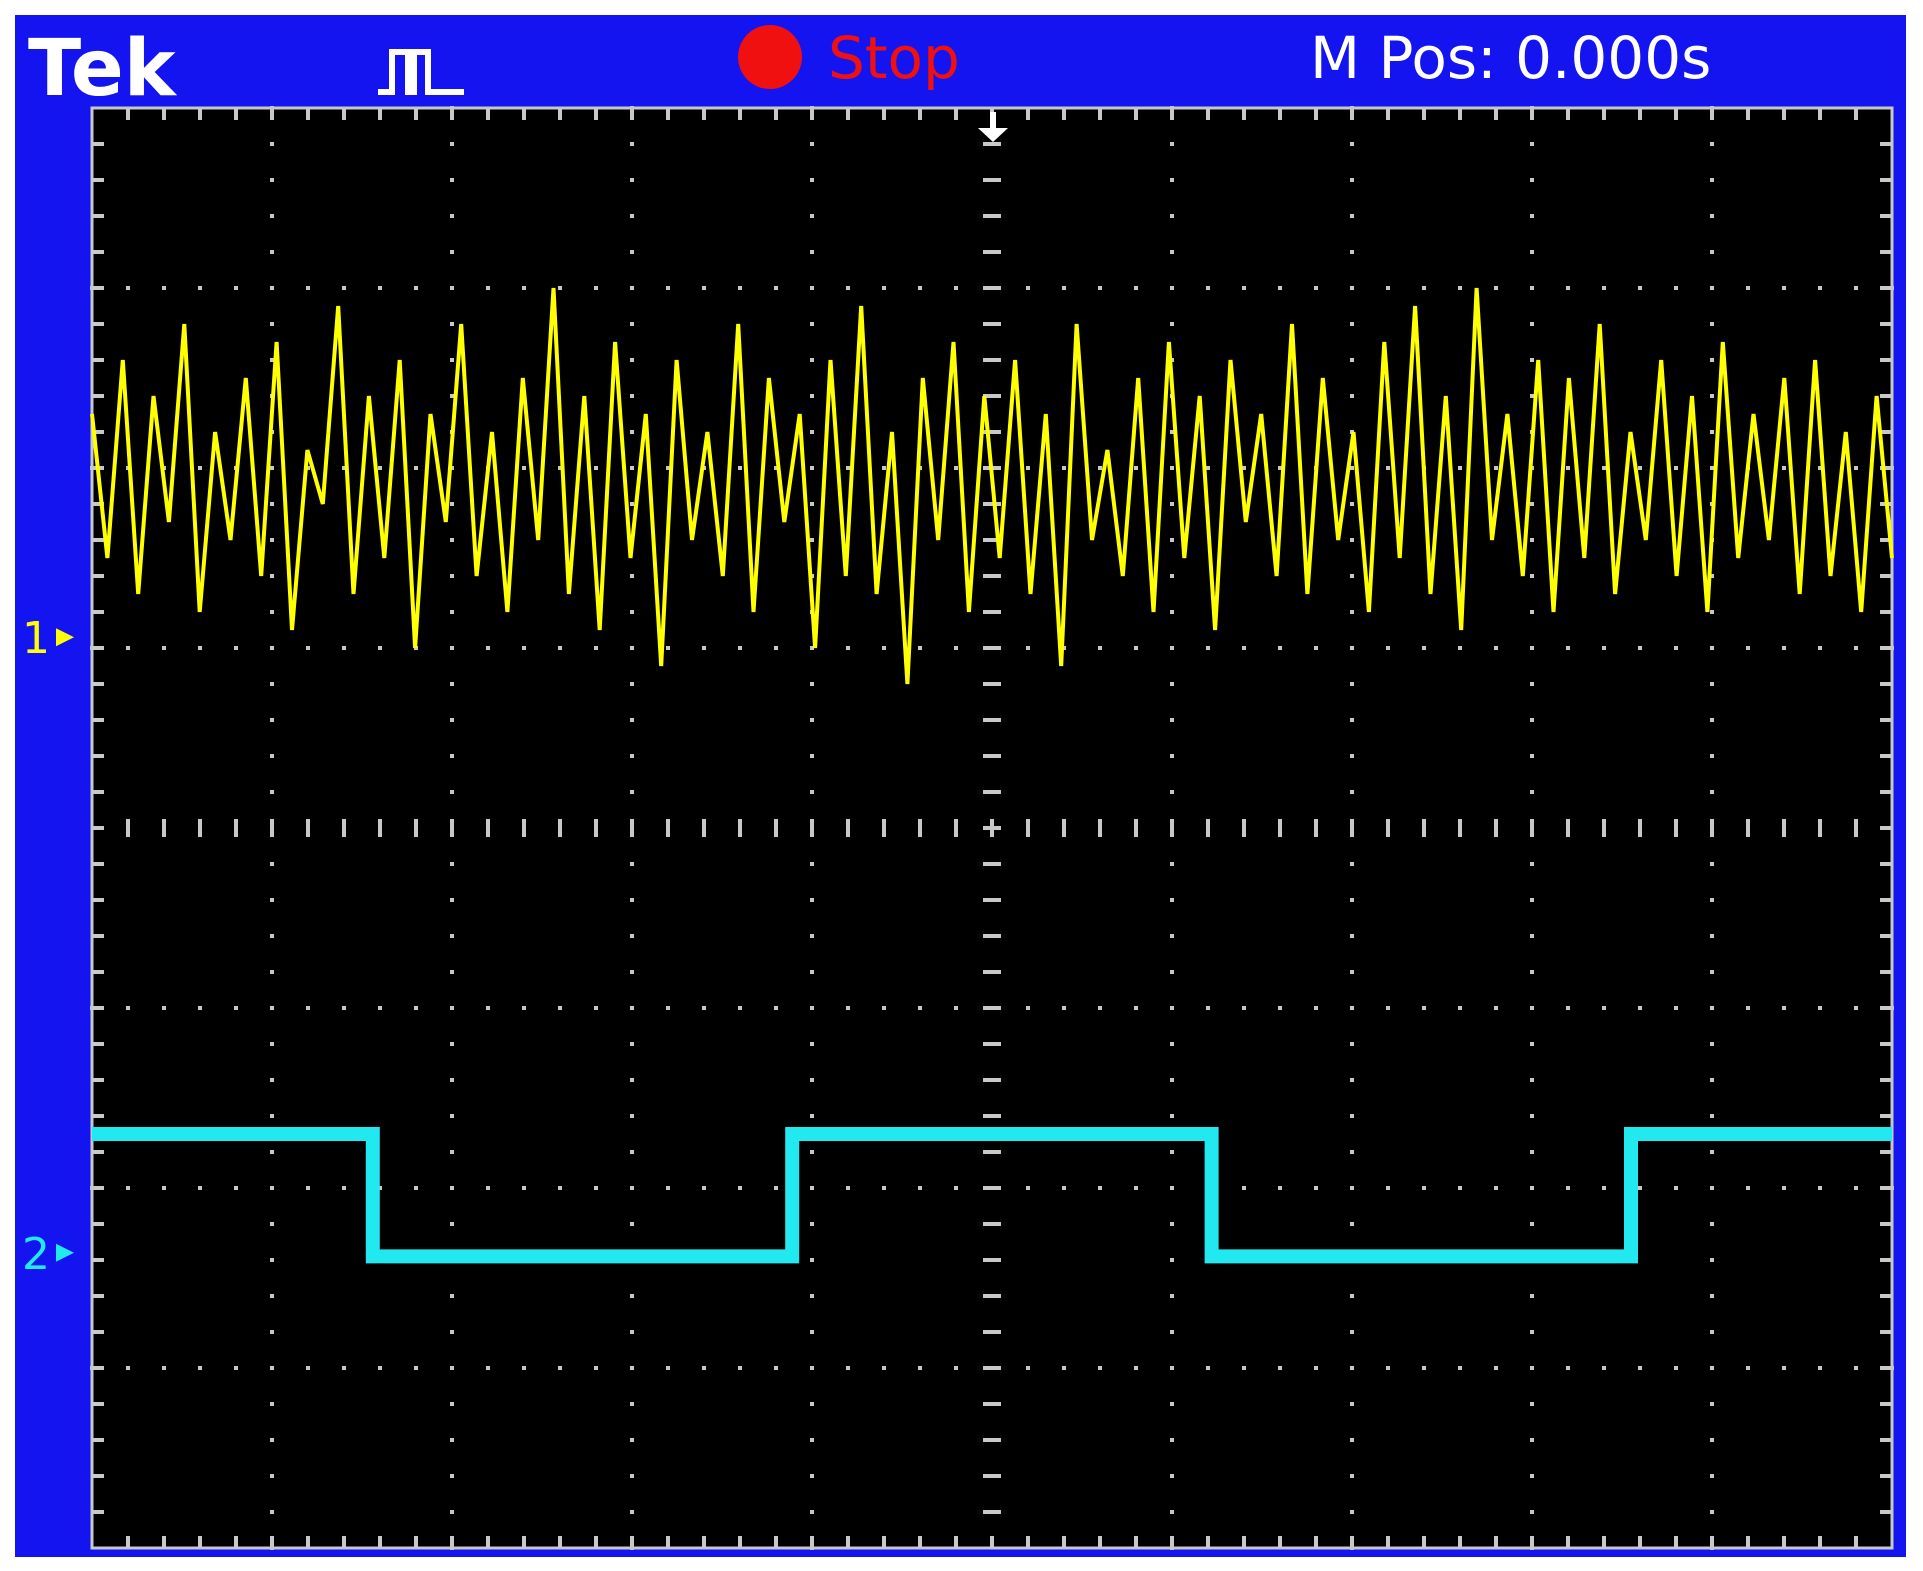 This screenshot has width=1923, height=1571. Describe the element at coordinates (36, 638) in the screenshot. I see `channel-marker: 1` at that location.